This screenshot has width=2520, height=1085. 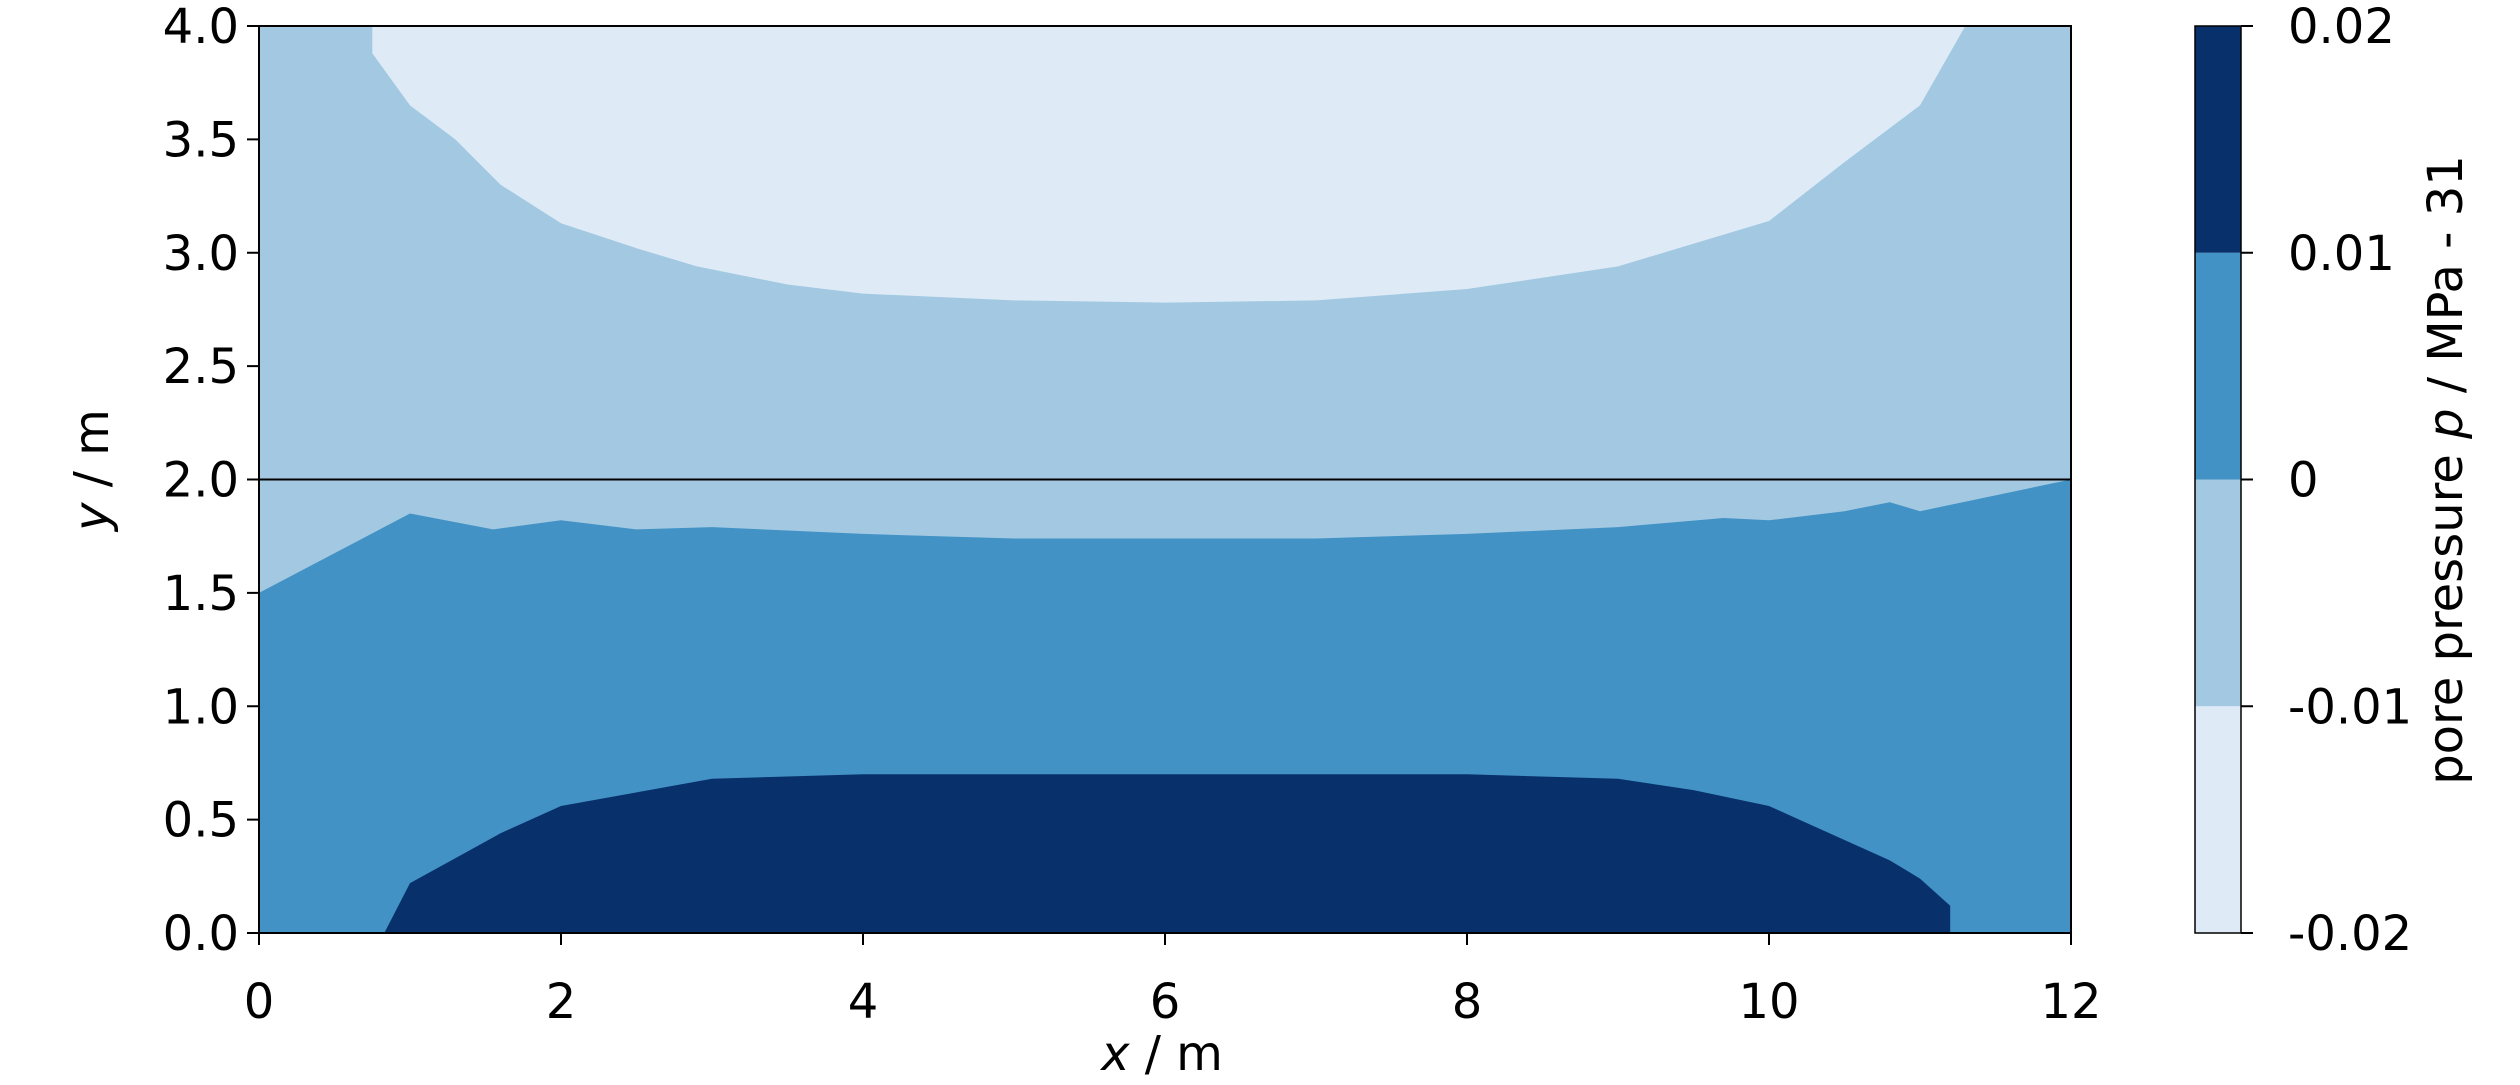 What do you see at coordinates (2350, 707) in the screenshot?
I see `colorbar-tick-label: -0.01` at bounding box center [2350, 707].